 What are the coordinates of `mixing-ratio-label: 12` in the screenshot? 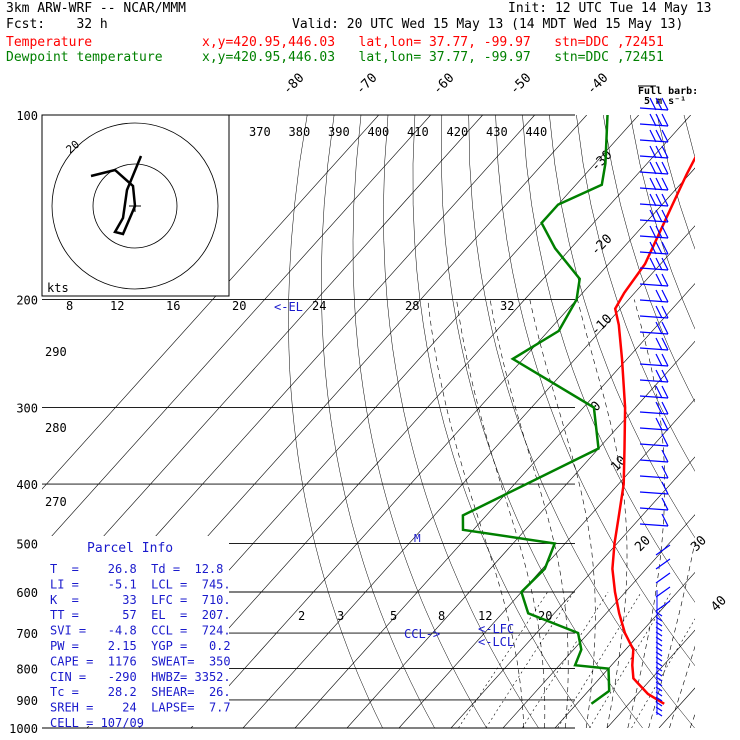 It's located at (117, 306).